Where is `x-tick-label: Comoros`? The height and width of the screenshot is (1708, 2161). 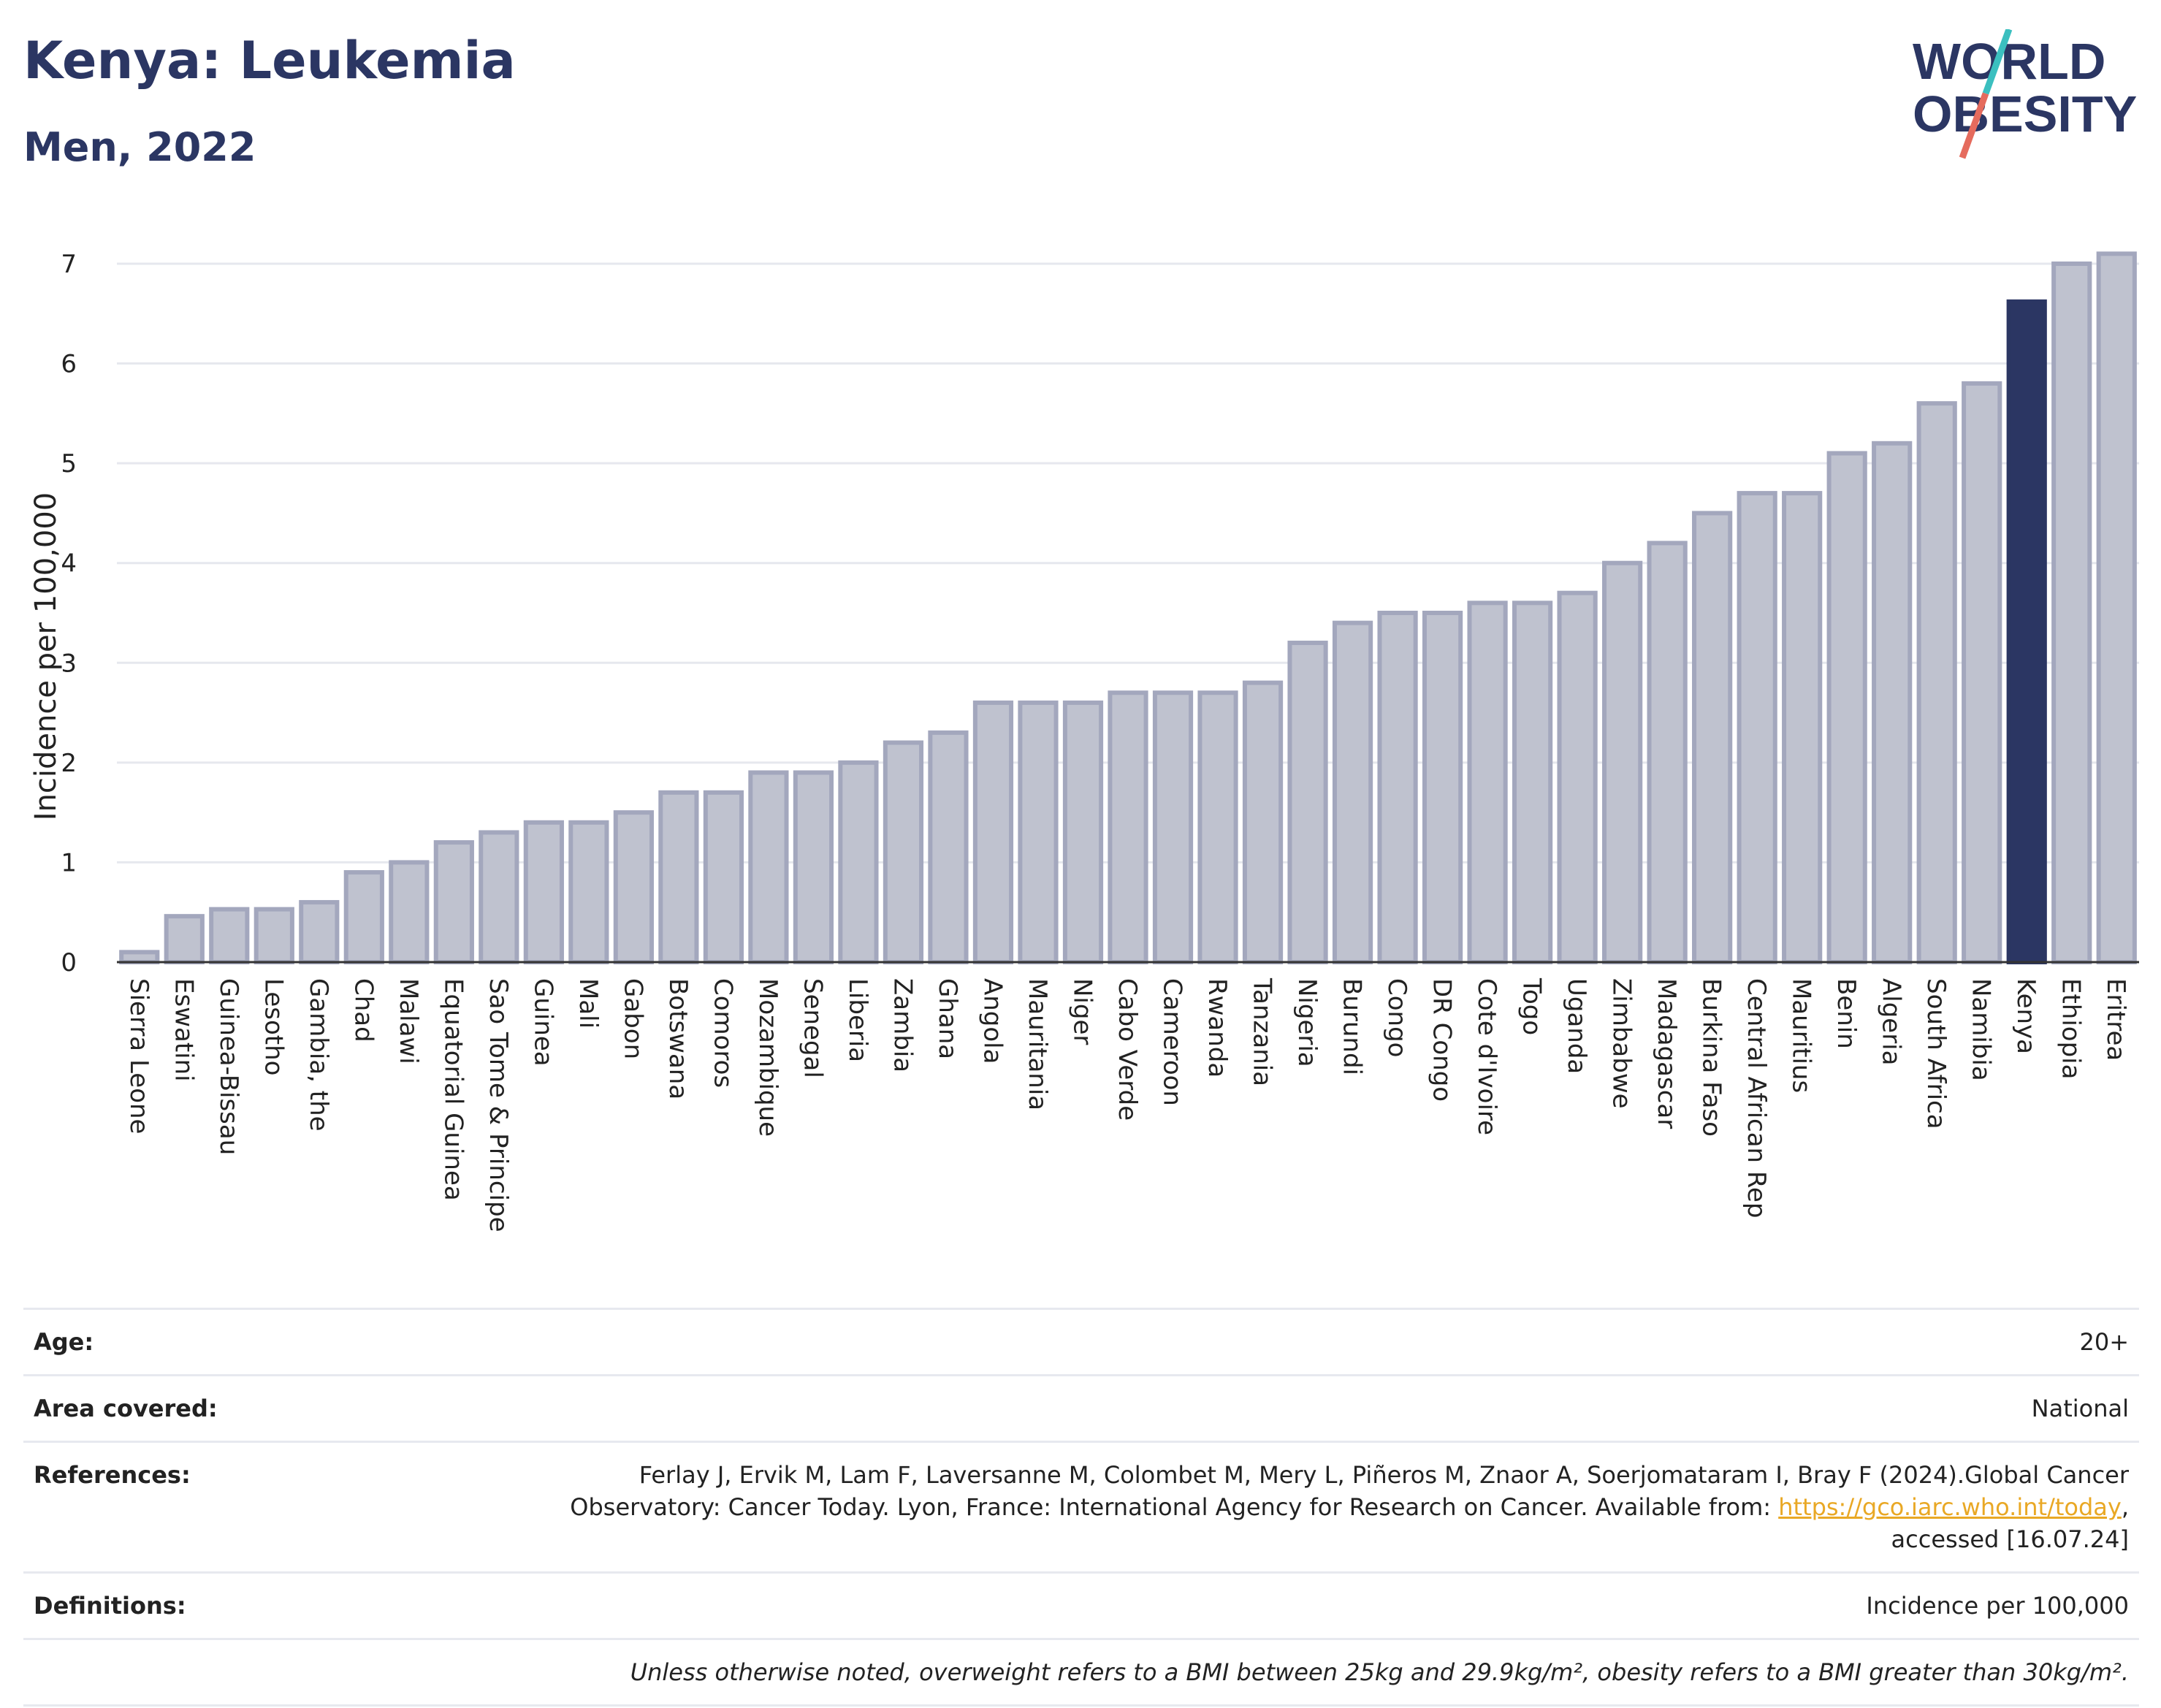 x-tick-label: Comoros is located at coordinates (723, 1033).